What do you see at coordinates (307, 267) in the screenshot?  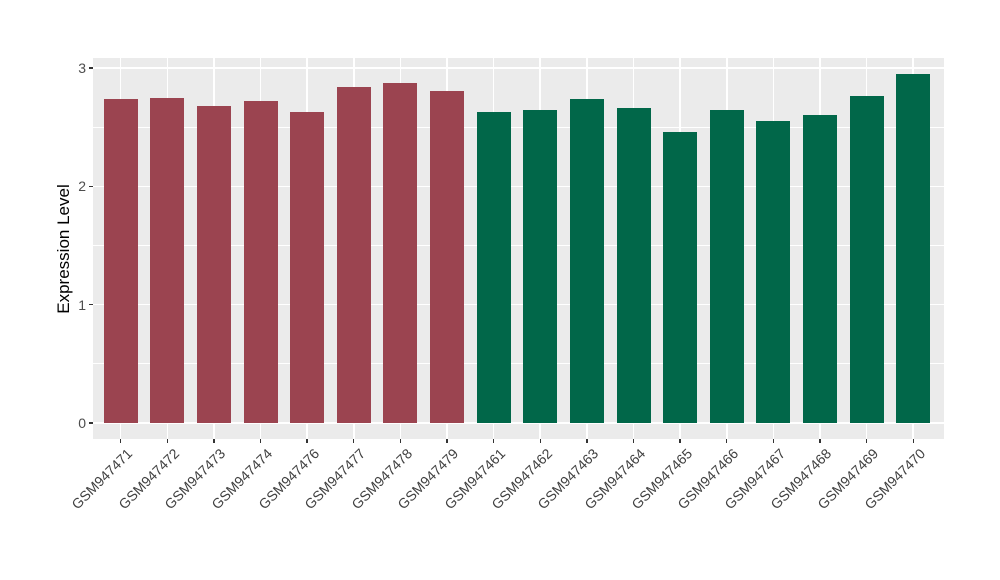 I see `bar-GSM947476` at bounding box center [307, 267].